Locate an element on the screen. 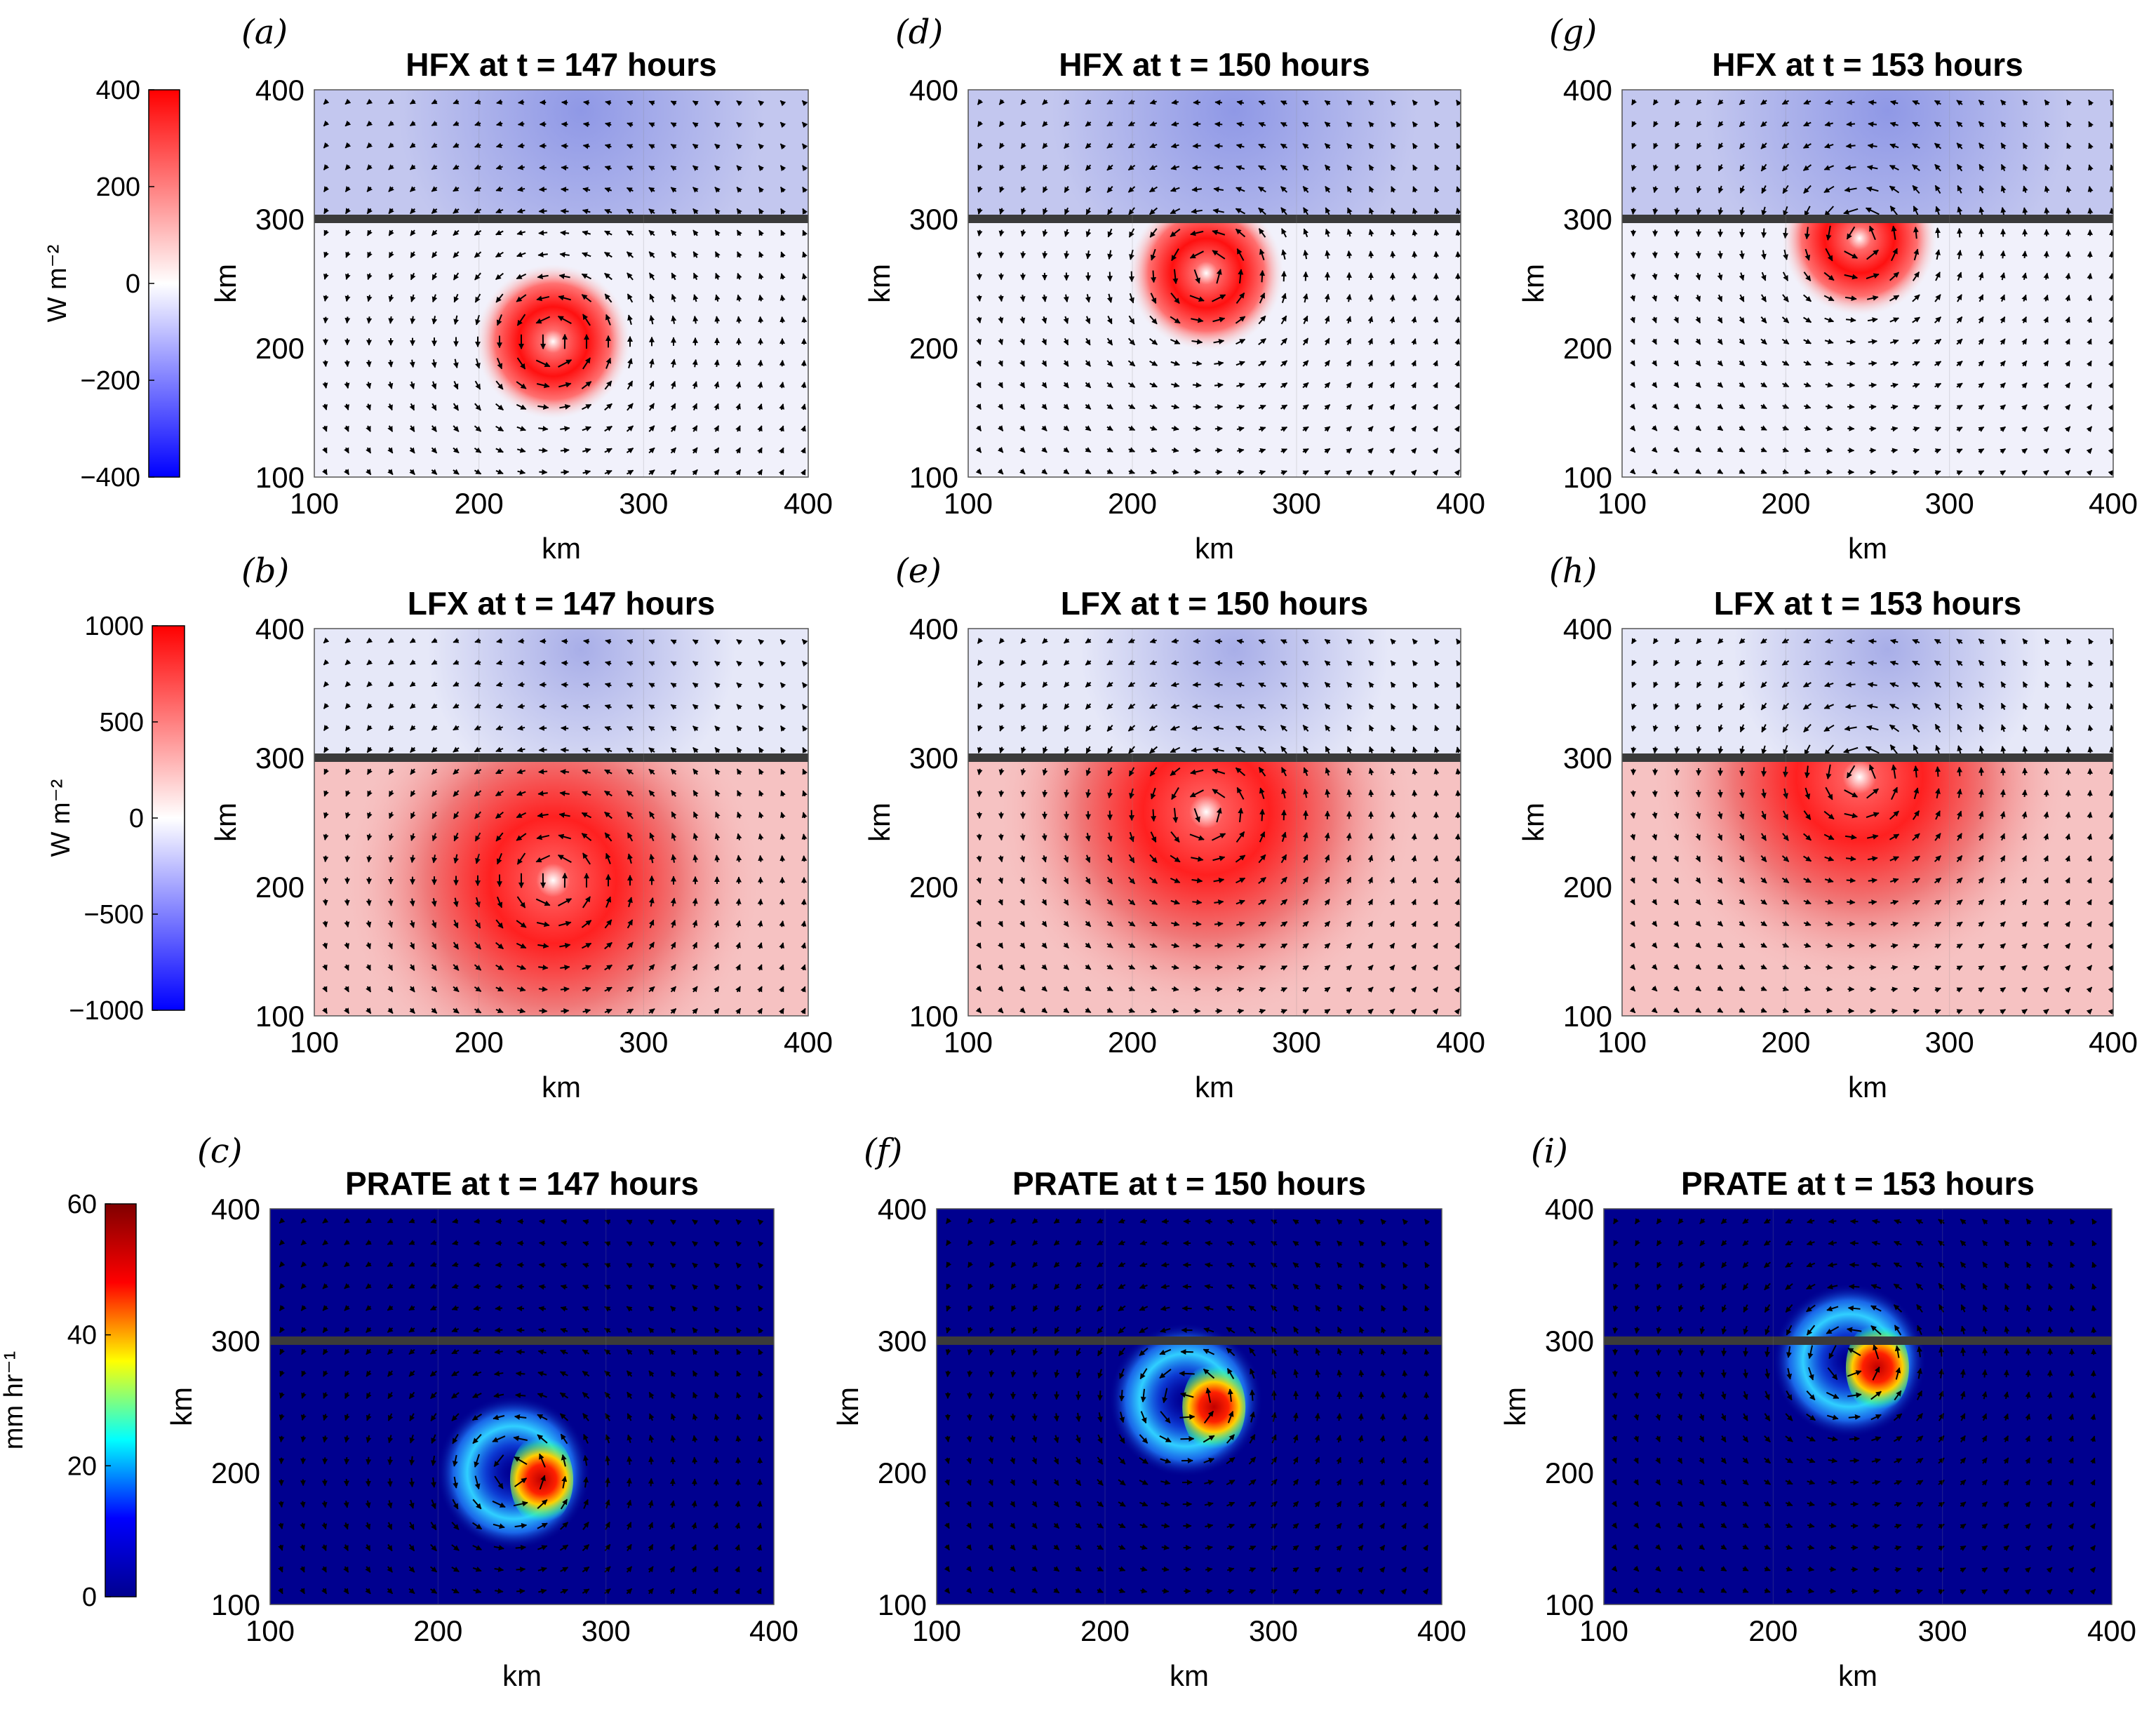 This screenshot has width=2156, height=1709. colorbar-tick-label: −500 is located at coordinates (113, 915).